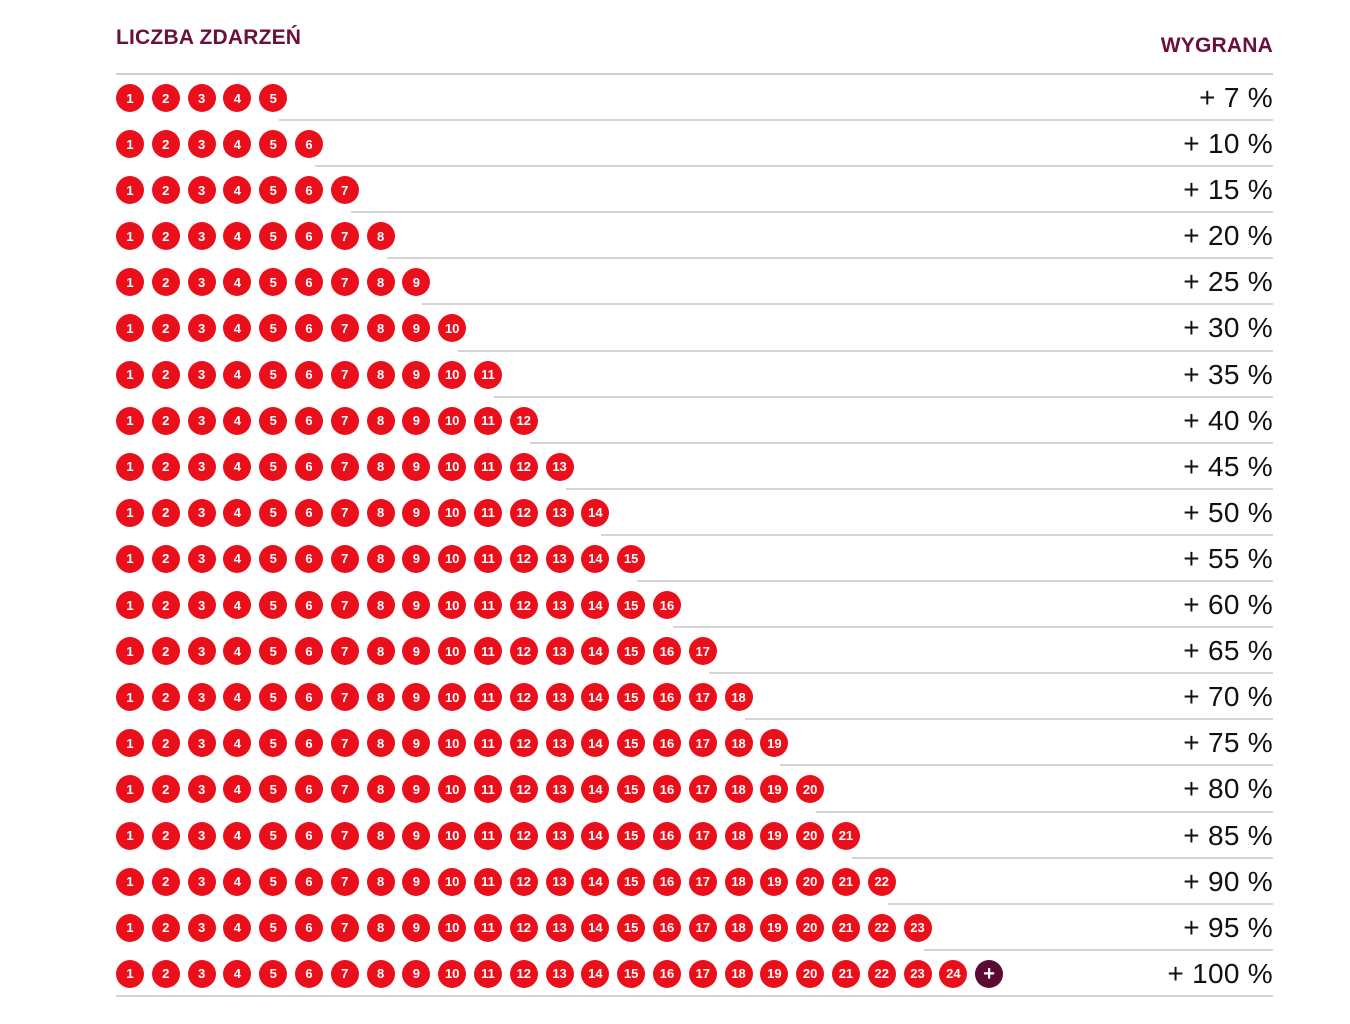 This screenshot has width=1350, height=1024. Describe the element at coordinates (434, 697) in the screenshot. I see `event-balls: 1 2 3 4 5 6 7 8 9 10 11 12 13 14 15 16 17 18` at that location.